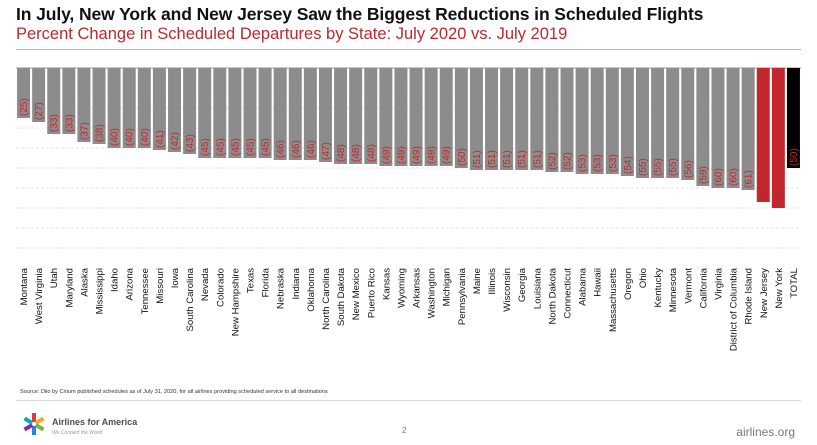  What do you see at coordinates (408, 49) in the screenshot?
I see `title-divider` at bounding box center [408, 49].